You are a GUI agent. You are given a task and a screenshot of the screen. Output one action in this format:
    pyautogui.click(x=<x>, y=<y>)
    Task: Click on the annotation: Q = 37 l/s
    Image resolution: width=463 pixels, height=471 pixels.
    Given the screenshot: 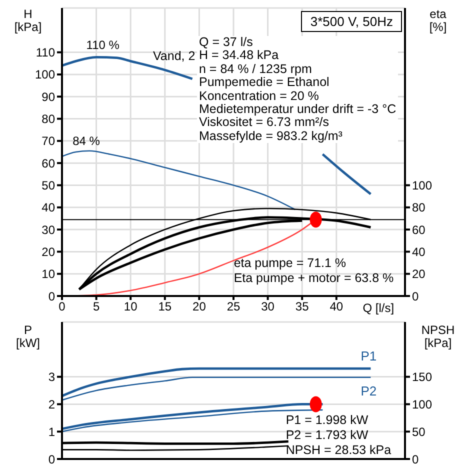 What is the action you would take?
    pyautogui.click(x=226, y=42)
    